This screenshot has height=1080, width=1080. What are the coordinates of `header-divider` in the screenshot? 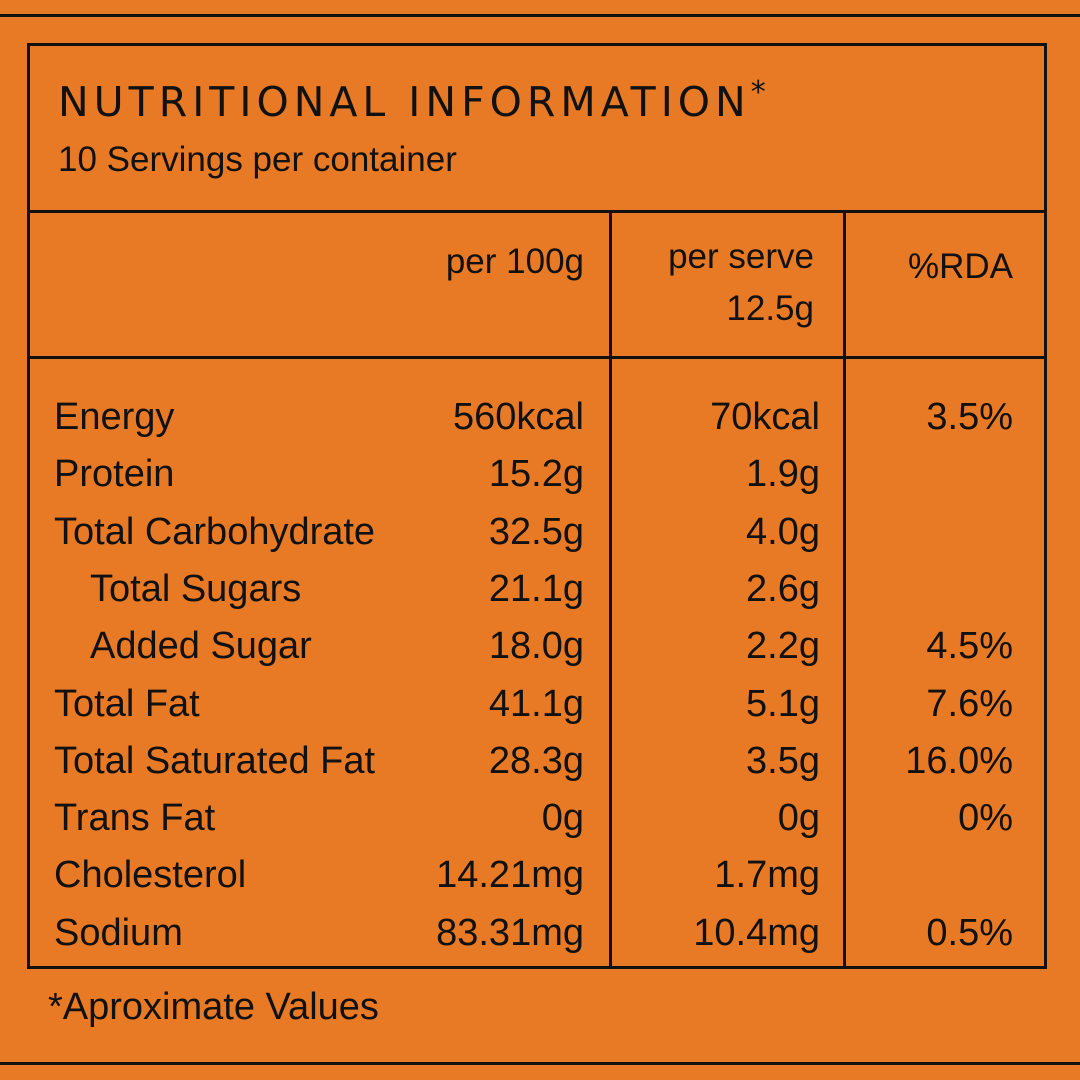 It's located at (537, 211).